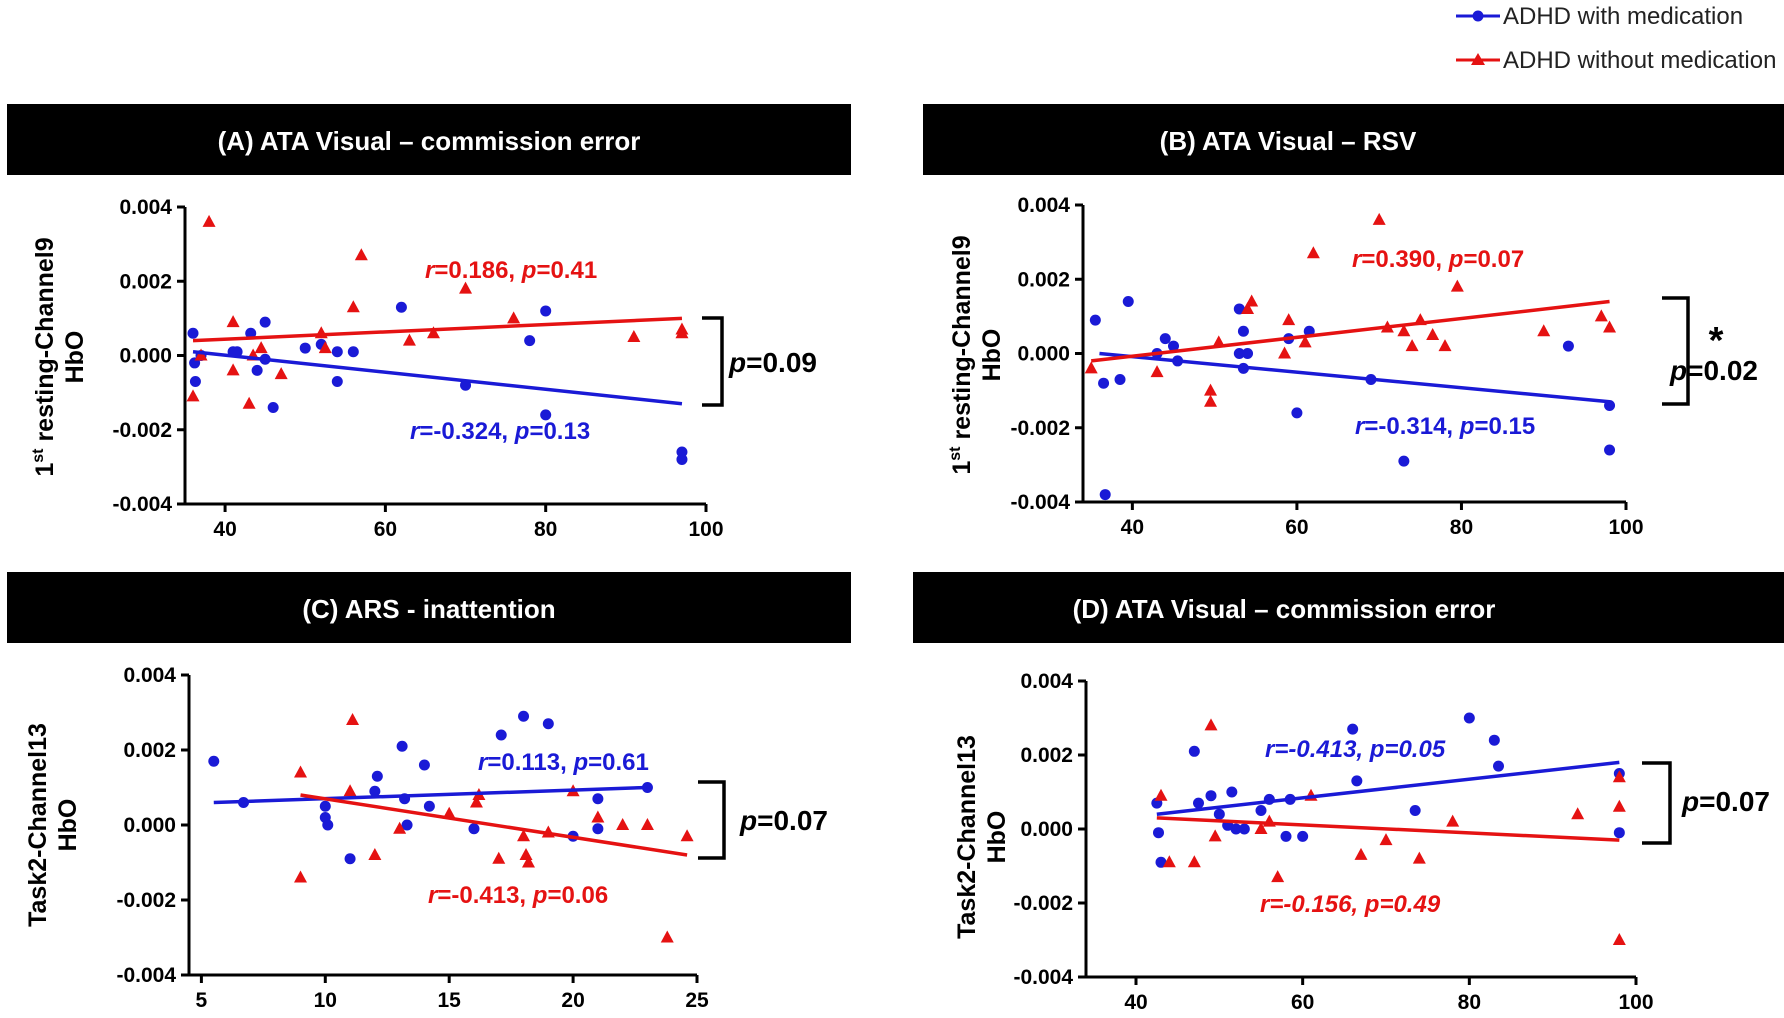  Describe the element at coordinates (149, 825) in the screenshot. I see `panel-c-ytick-label: 0.000` at that location.